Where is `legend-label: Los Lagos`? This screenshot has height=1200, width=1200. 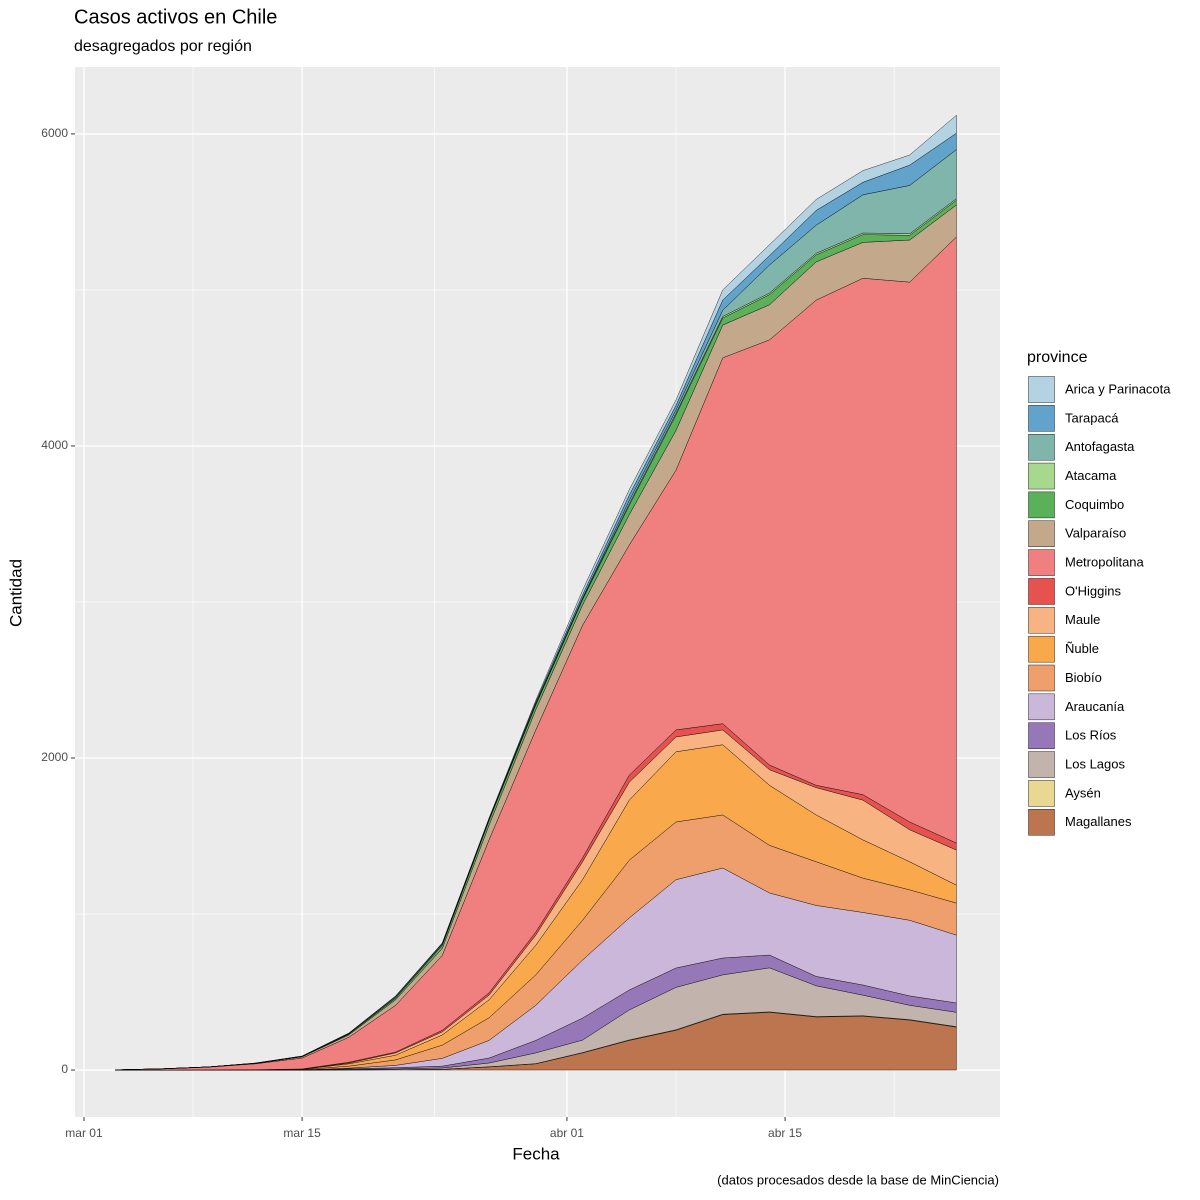
legend-label: Los Lagos is located at coordinates (1095, 763).